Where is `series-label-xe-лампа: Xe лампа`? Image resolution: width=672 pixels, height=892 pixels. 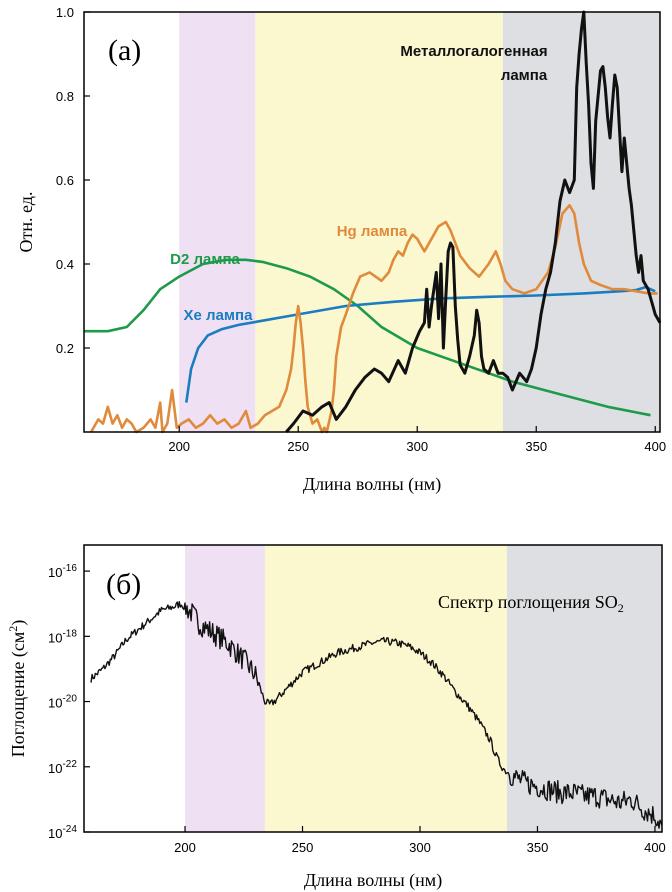 series-label-xe-лампа: Xe лампа is located at coordinates (219, 315).